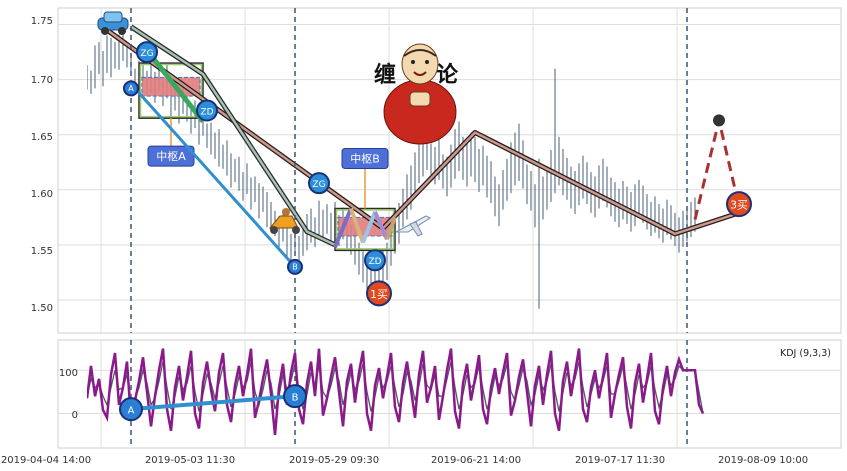  I want to click on monk-icon, so click(420, 94).